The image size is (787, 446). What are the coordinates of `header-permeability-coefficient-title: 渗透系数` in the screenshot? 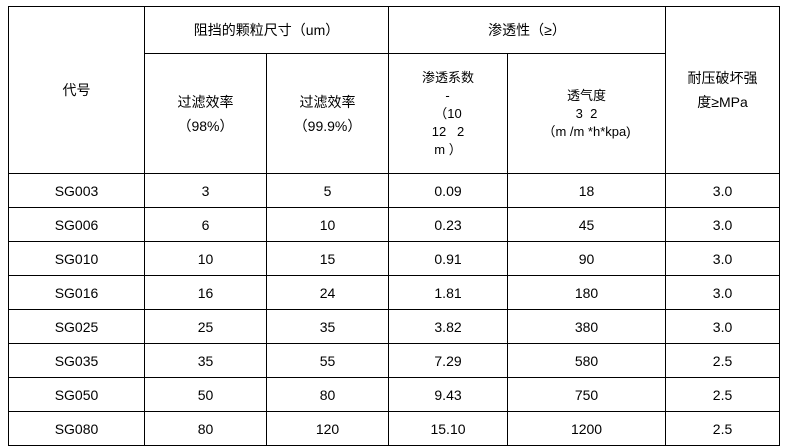 It's located at (448, 77).